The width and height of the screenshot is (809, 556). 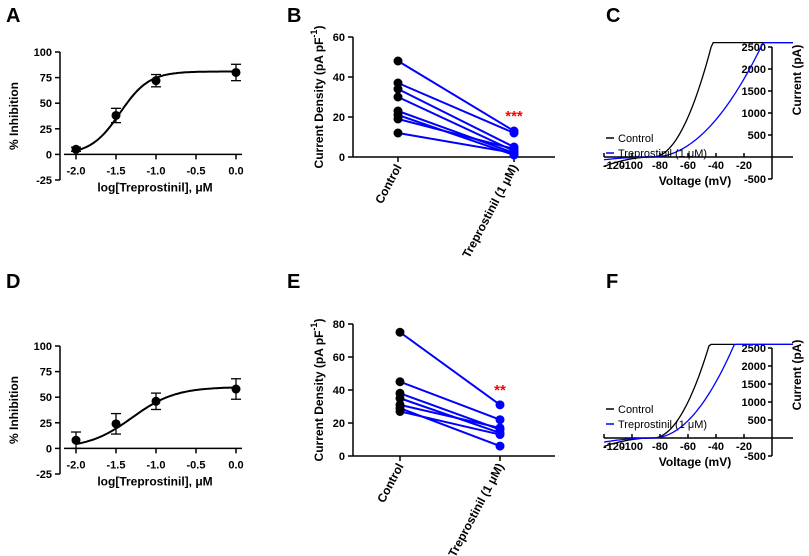 I want to click on x-tick-label-c: -100, so click(x=632, y=166).